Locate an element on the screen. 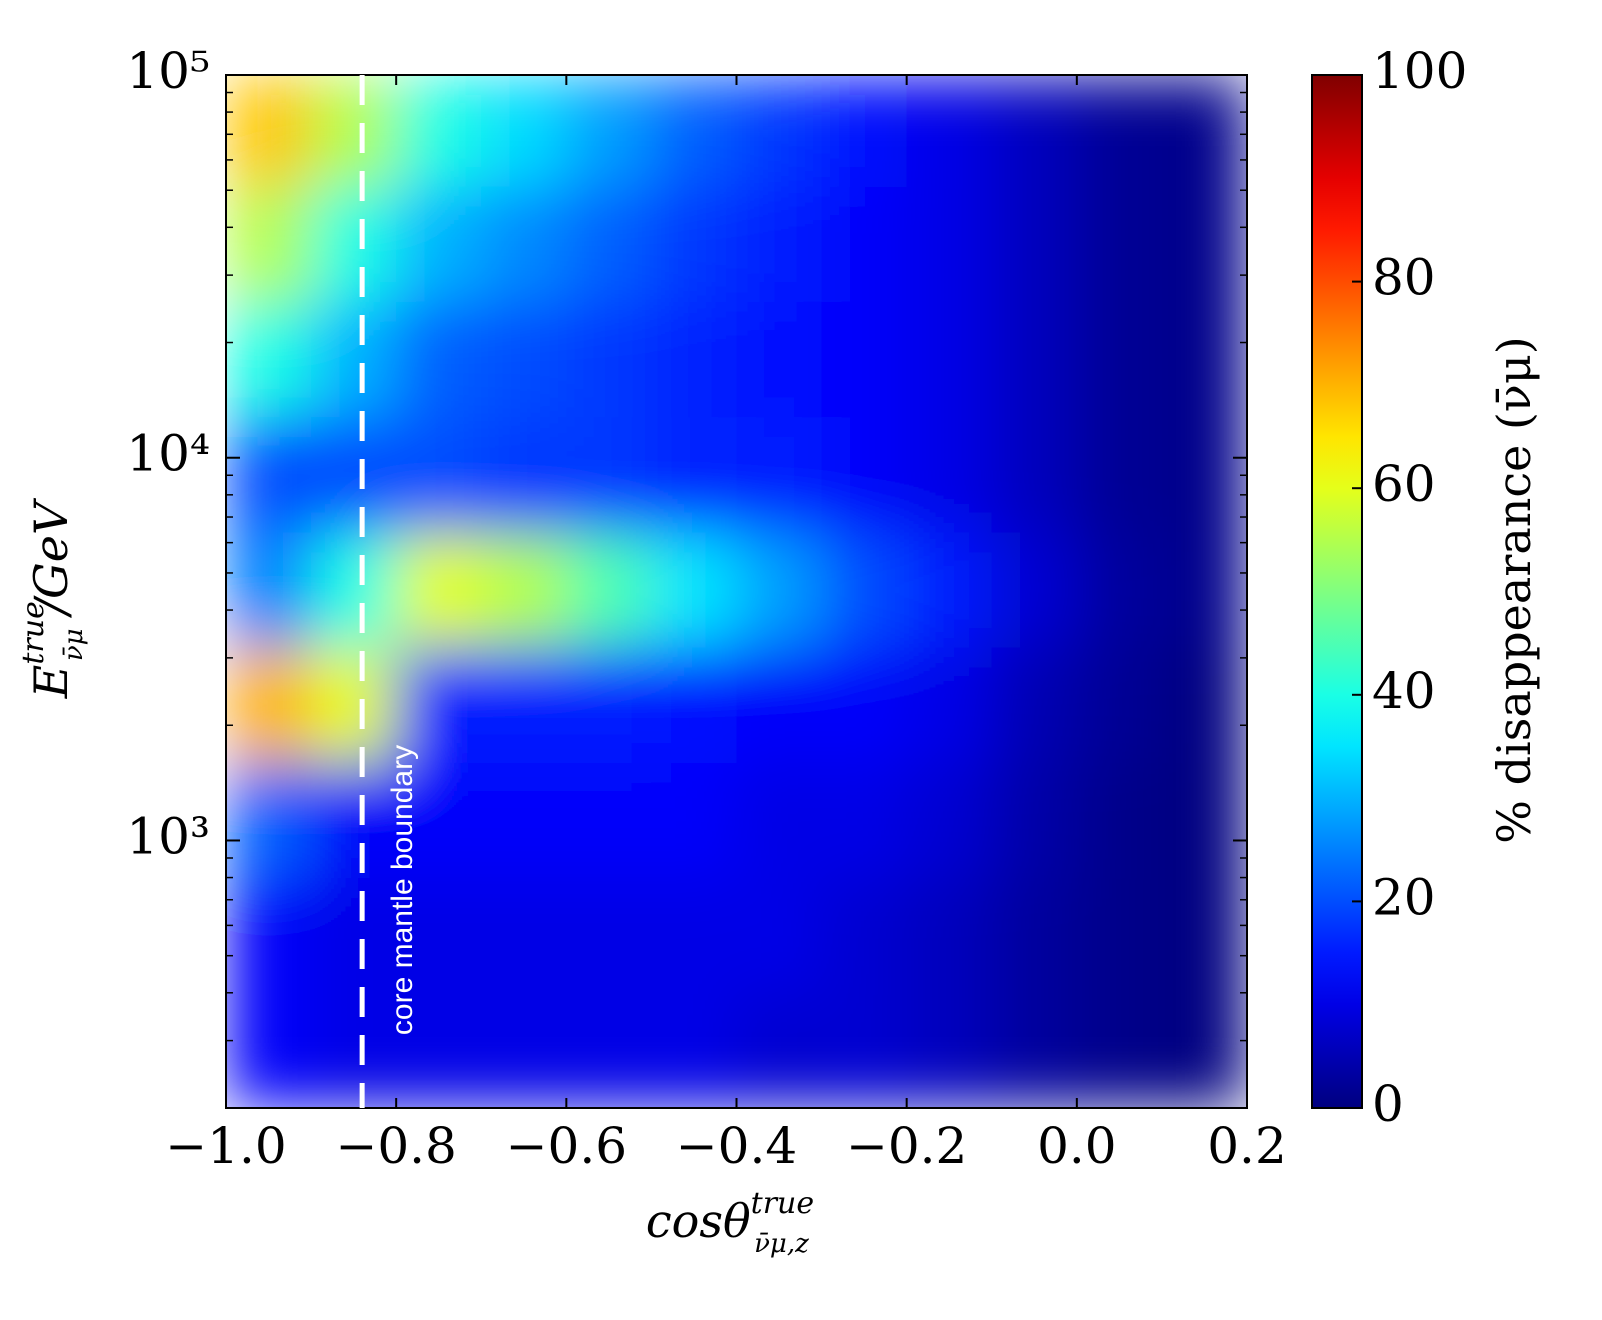 The width and height of the screenshot is (1602, 1320). x-tick-label: 0.0 is located at coordinates (1077, 1146).